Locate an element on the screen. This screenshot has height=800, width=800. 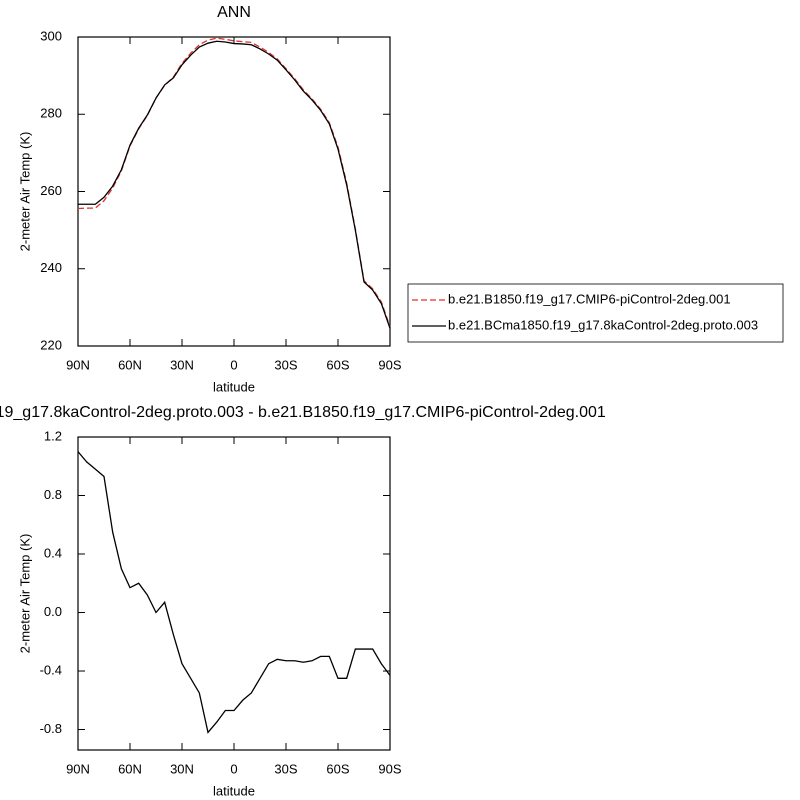
y-tick-label: 0.0 is located at coordinates (53, 611).